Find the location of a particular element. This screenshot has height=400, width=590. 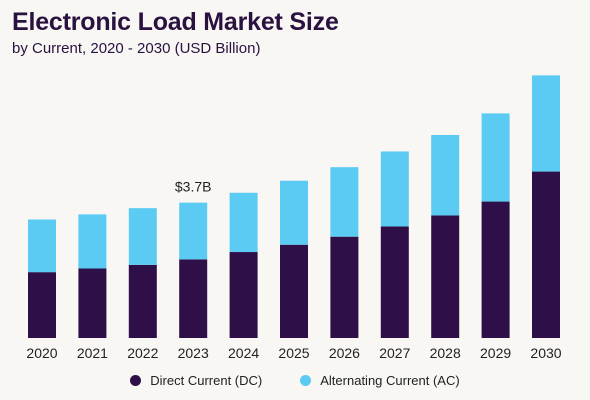

x-tick-label-2022: 2022 is located at coordinates (142, 353).